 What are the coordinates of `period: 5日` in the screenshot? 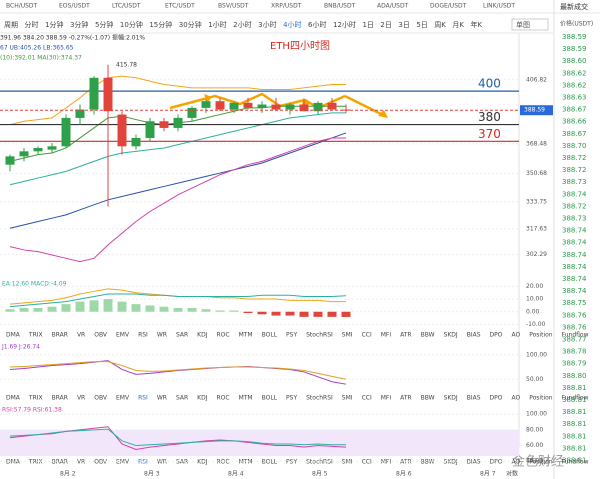 It's located at (421, 25).